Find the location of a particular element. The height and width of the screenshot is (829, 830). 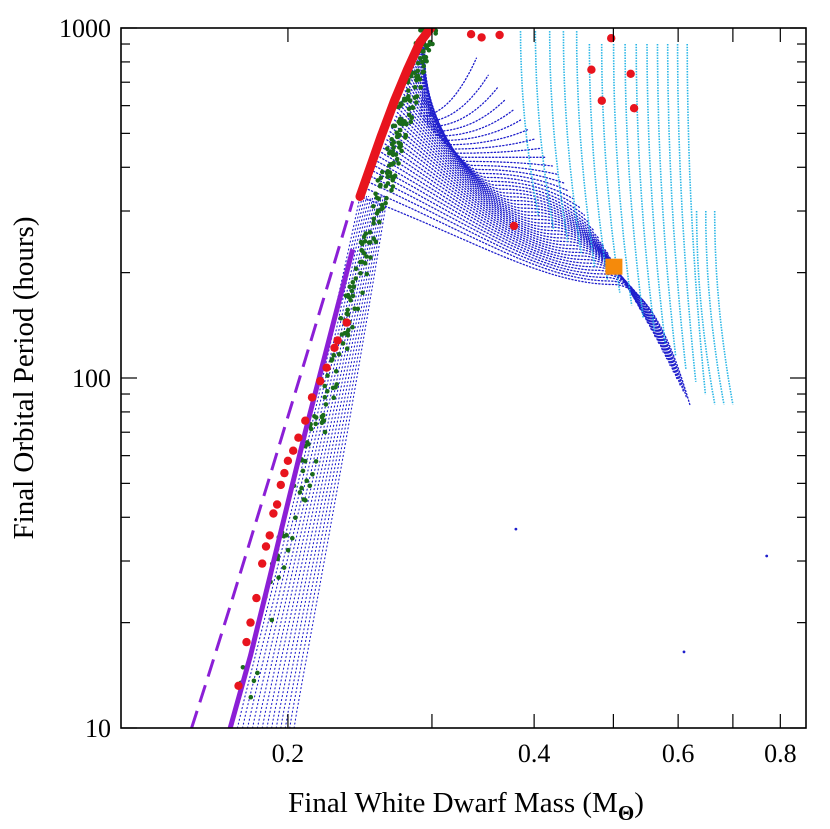

dashed-relation-line is located at coordinates (272, 464).